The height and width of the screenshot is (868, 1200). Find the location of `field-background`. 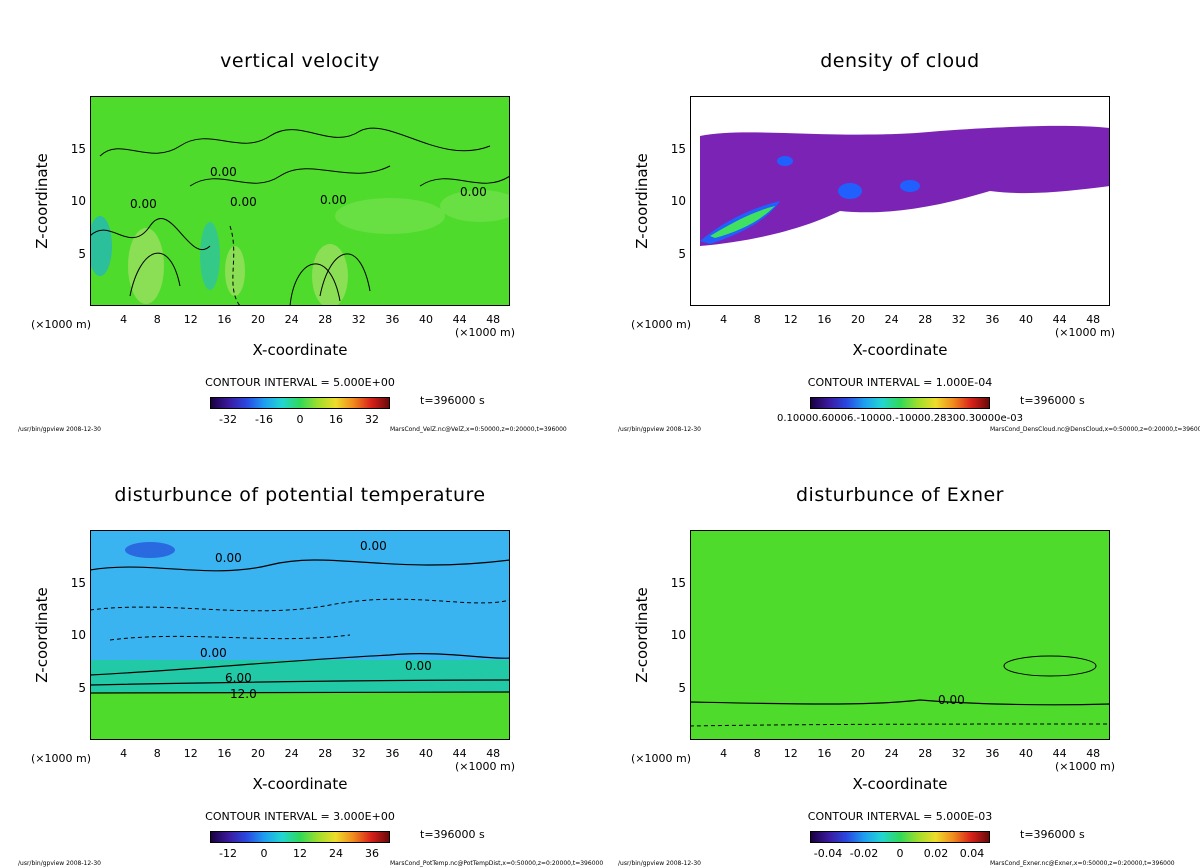

field-background is located at coordinates (900, 635).